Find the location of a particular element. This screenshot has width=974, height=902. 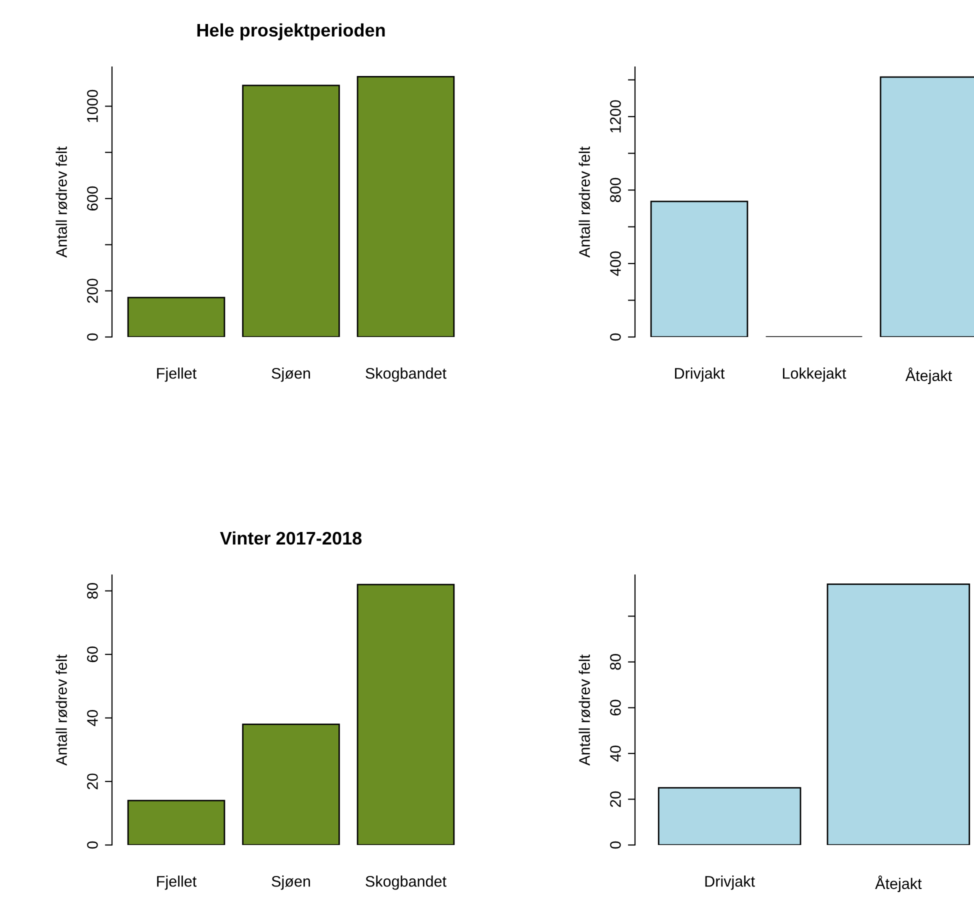

y-tick-label: 1200 is located at coordinates (615, 116).